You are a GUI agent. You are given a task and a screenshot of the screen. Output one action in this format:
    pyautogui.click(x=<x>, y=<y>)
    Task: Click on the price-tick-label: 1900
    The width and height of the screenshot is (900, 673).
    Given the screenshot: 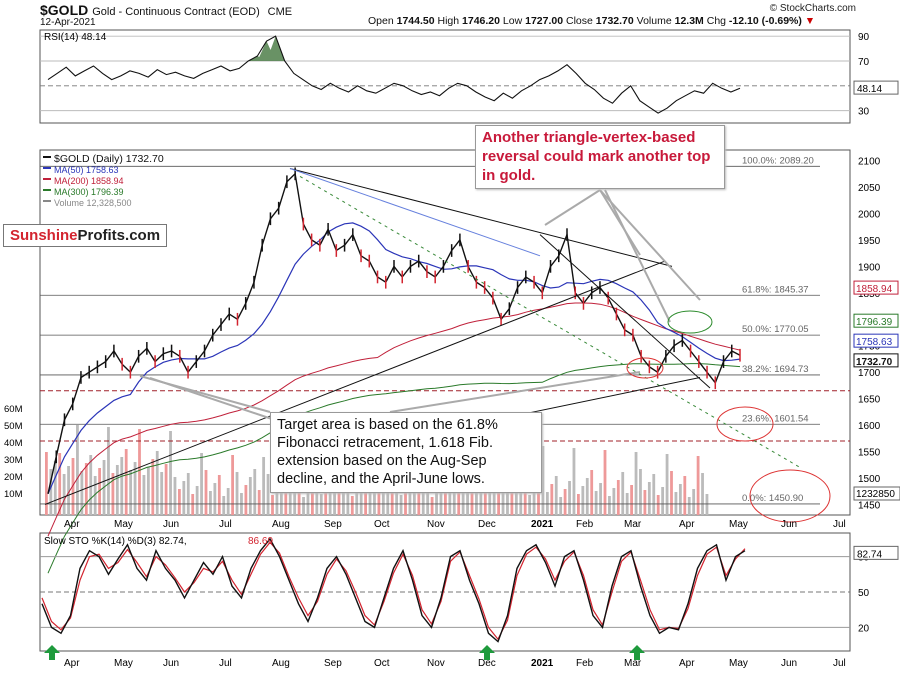 What is the action you would take?
    pyautogui.click(x=869, y=267)
    